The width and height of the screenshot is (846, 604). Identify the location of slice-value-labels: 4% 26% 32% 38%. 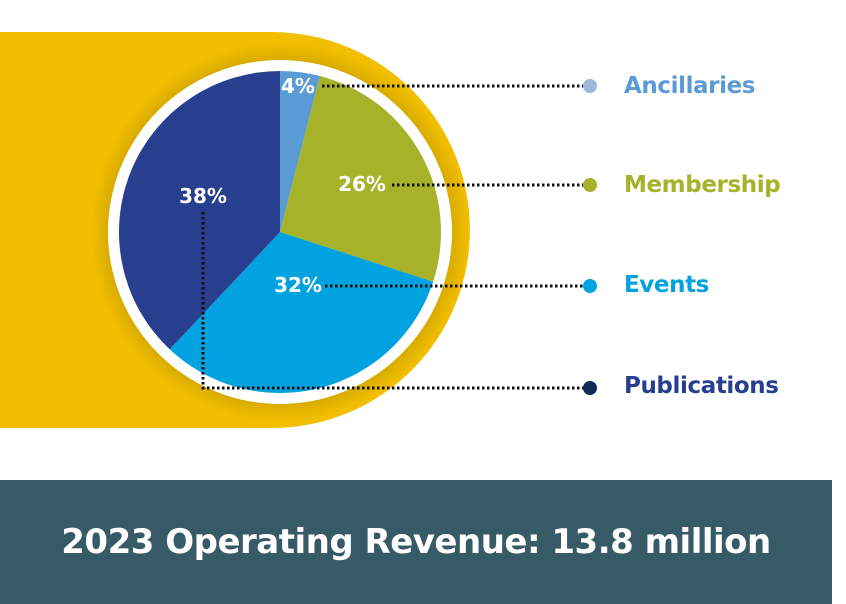
(282, 185).